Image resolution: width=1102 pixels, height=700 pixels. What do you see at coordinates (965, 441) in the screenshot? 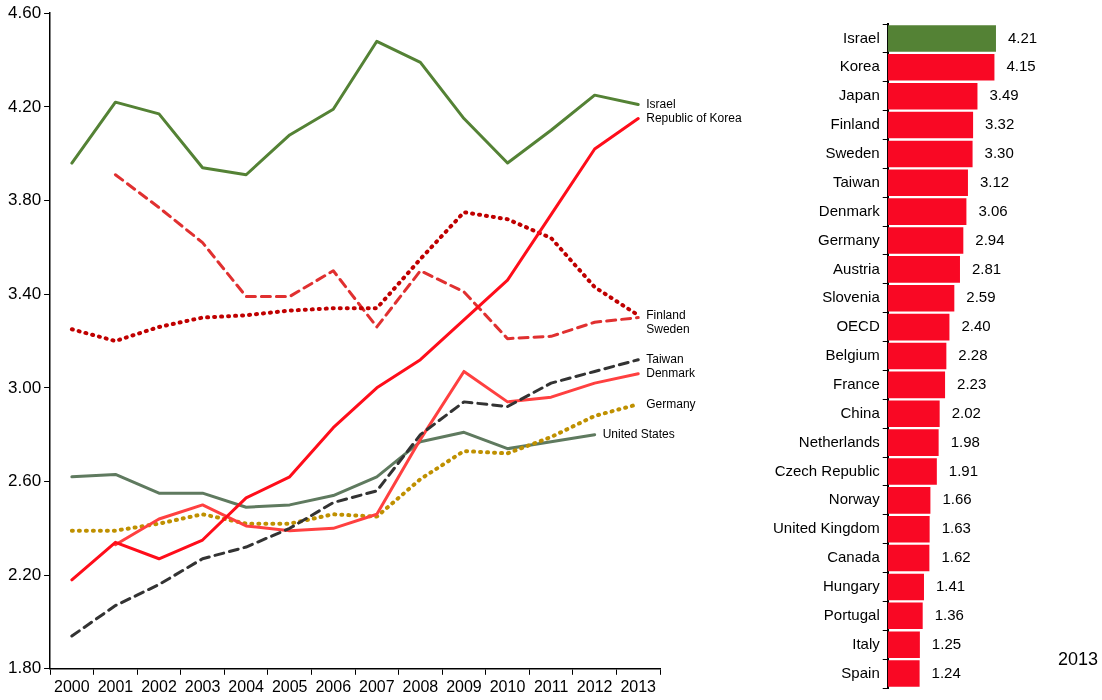
I see `data-label: 1.98` at bounding box center [965, 441].